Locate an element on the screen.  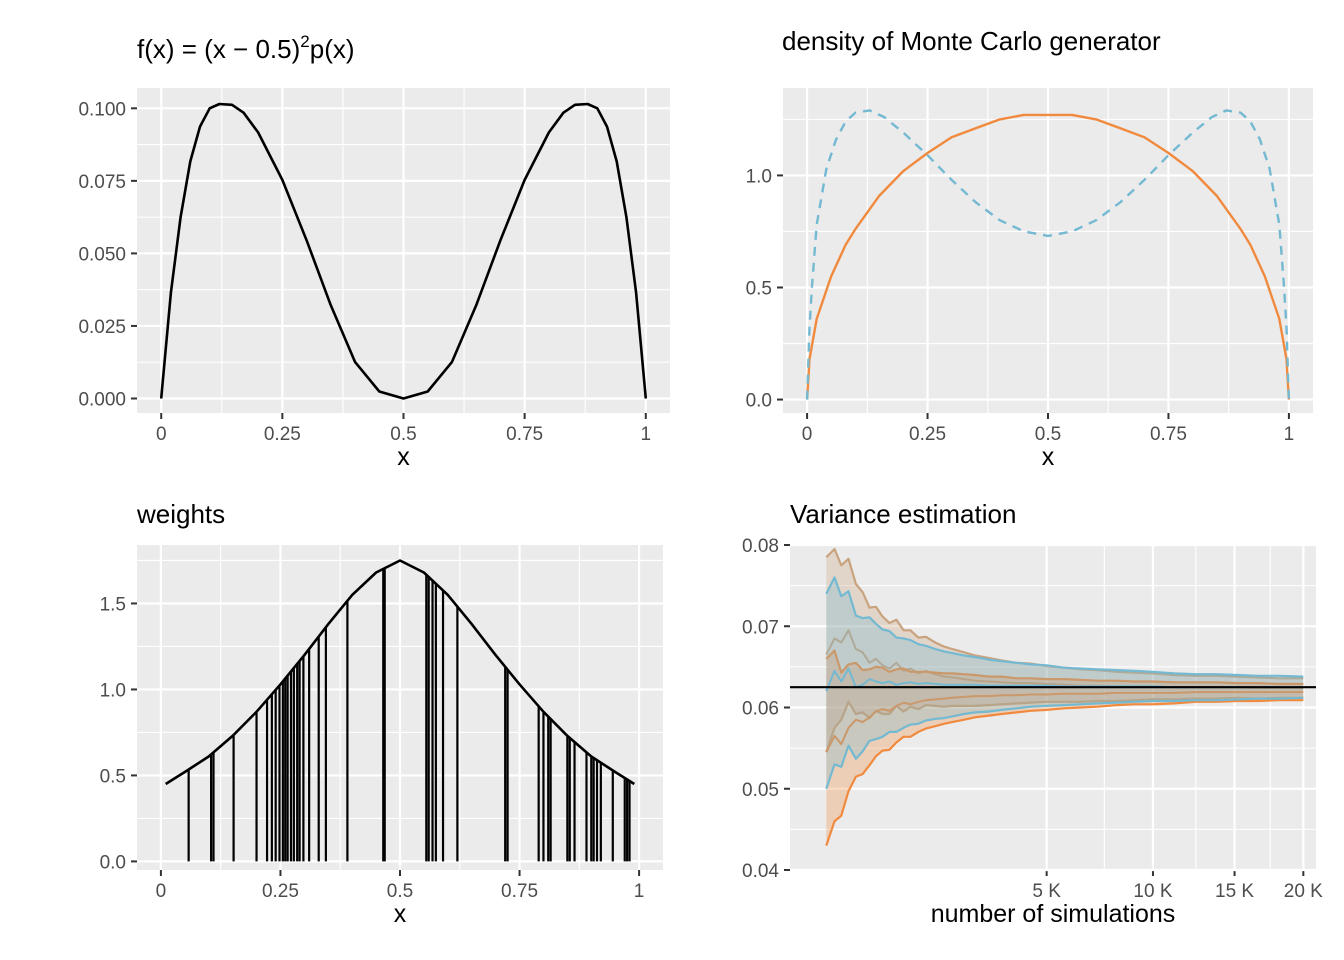
y-tick-label: 0.100 is located at coordinates (102, 109).